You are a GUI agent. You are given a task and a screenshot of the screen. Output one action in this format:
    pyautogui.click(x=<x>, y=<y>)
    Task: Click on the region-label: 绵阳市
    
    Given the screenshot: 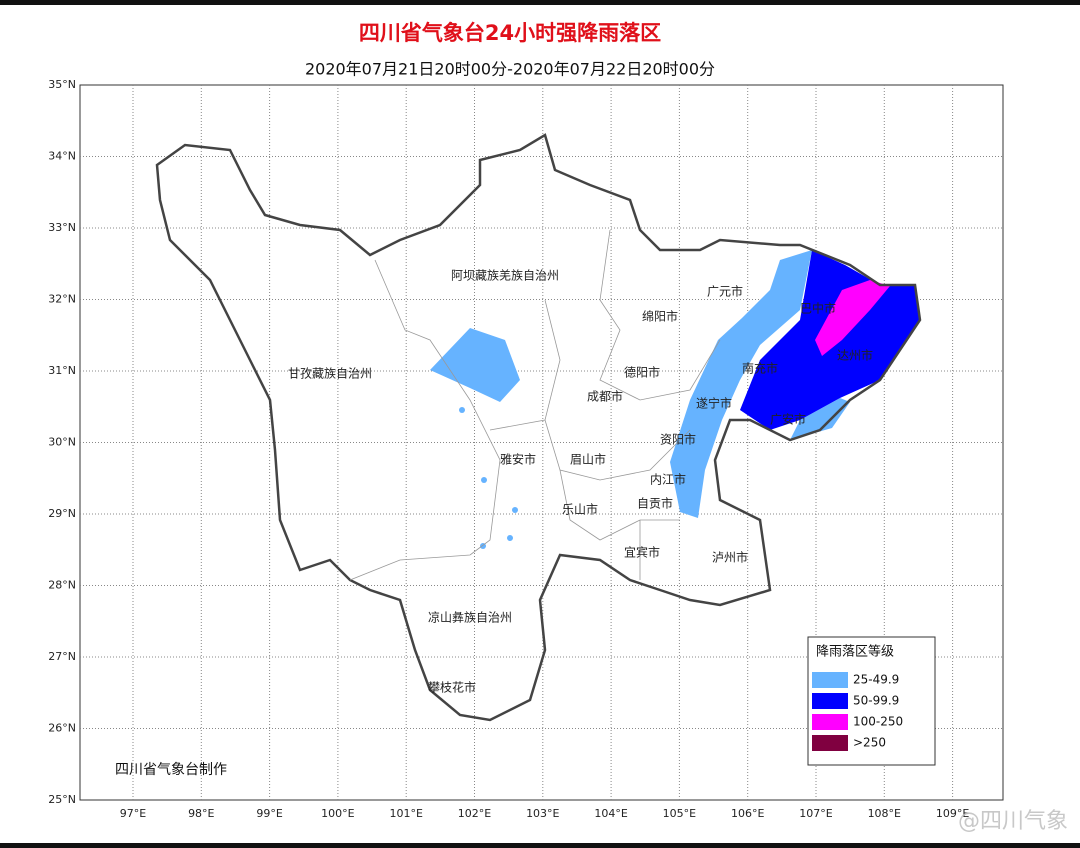 What is the action you would take?
    pyautogui.click(x=660, y=316)
    